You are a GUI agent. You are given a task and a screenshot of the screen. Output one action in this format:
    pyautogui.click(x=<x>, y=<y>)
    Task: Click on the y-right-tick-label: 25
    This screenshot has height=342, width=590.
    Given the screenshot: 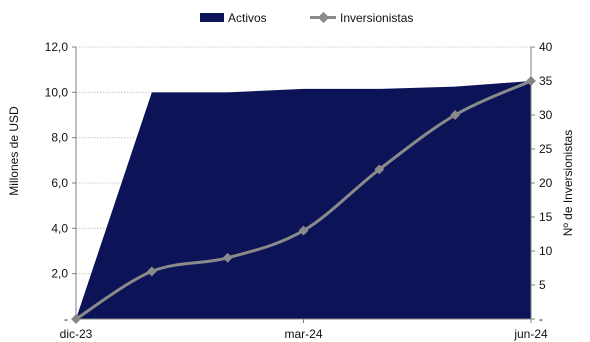 What is the action you would take?
    pyautogui.click(x=546, y=149)
    